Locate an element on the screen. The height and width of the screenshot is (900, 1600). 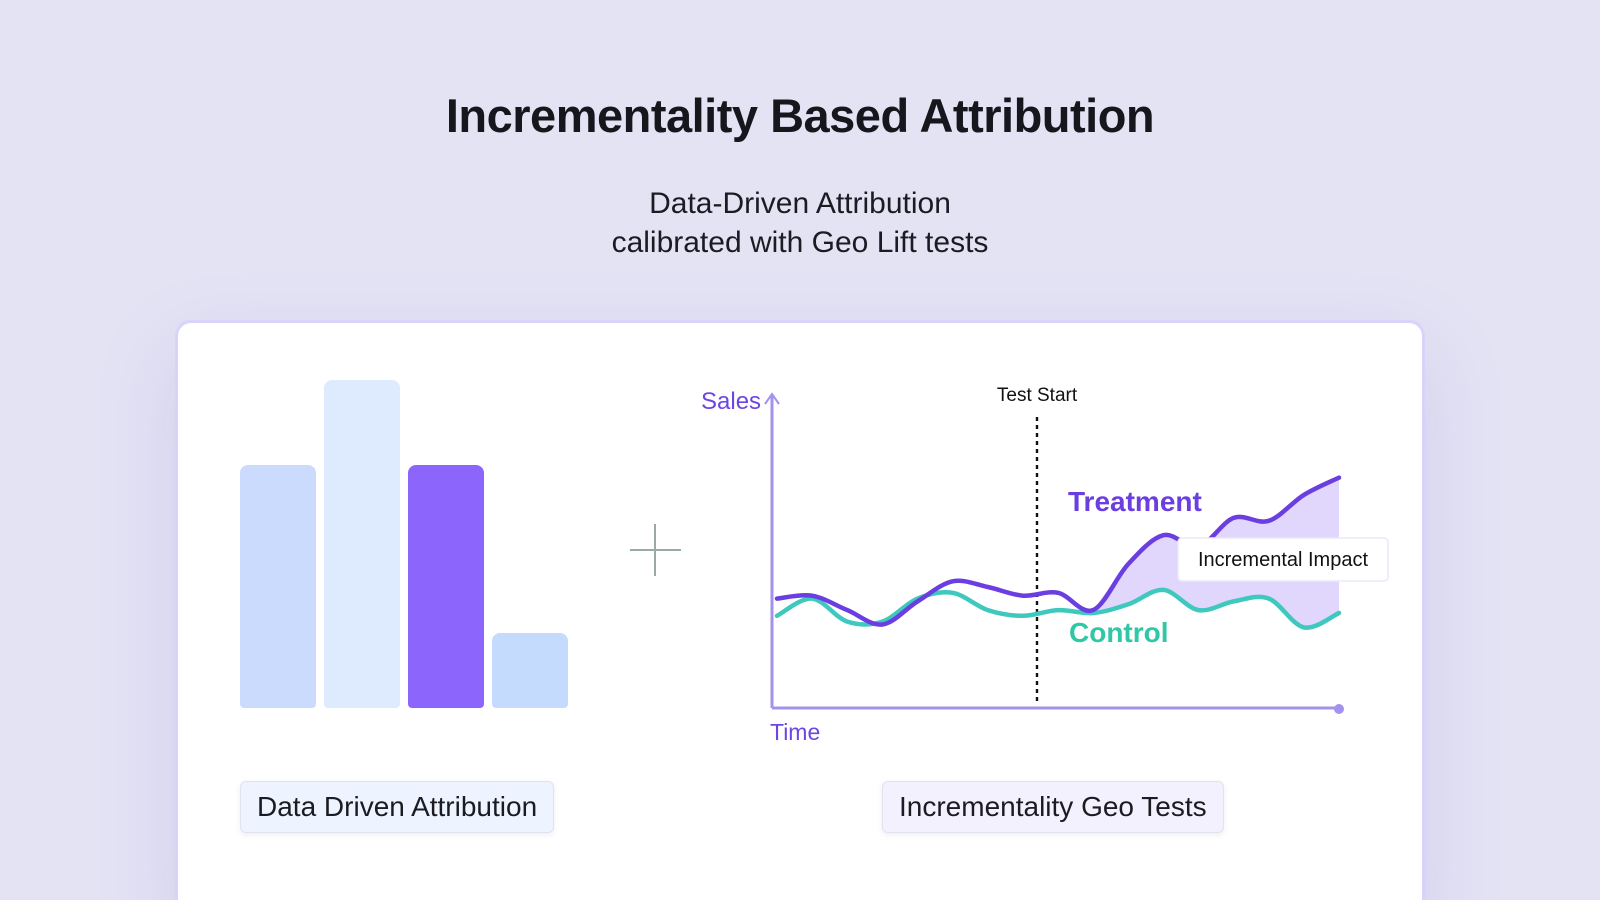
incremental-impact-tooltip: Incremental Impact is located at coordinates (1283, 559).